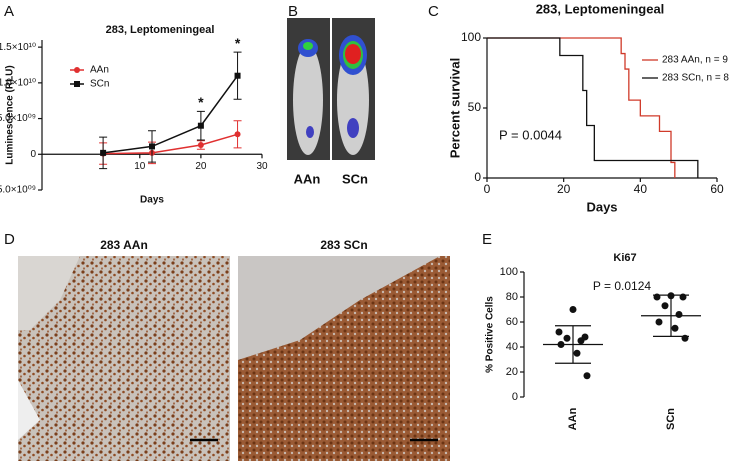  What do you see at coordinates (355, 178) in the screenshot?
I see `image-label: SCn` at bounding box center [355, 178].